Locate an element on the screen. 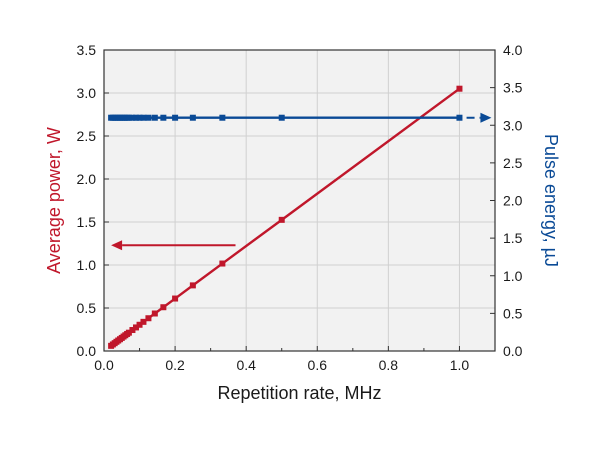 The width and height of the screenshot is (600, 450). x-tick-label: 0.2 is located at coordinates (175, 365).